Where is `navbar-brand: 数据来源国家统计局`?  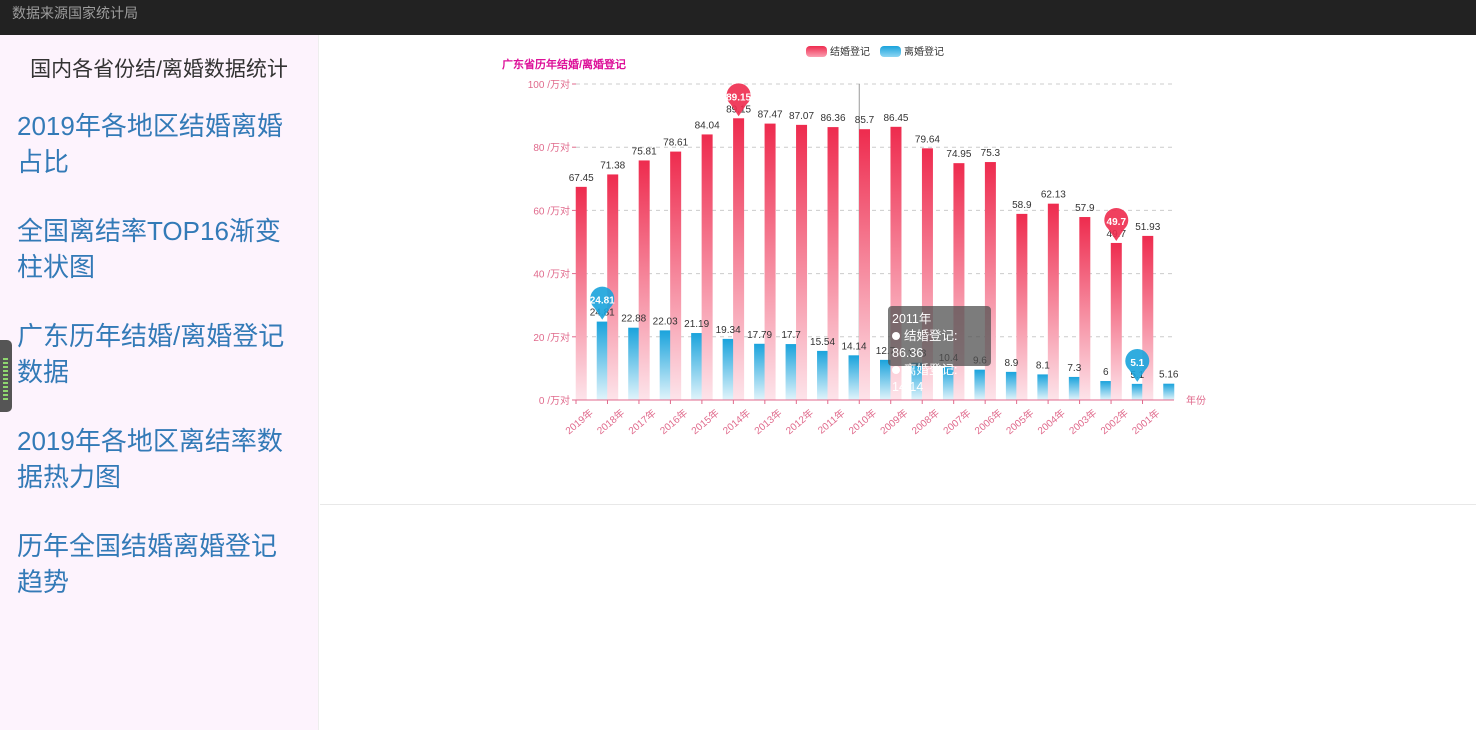 navbar-brand: 数据来源国家统计局 is located at coordinates (75, 13).